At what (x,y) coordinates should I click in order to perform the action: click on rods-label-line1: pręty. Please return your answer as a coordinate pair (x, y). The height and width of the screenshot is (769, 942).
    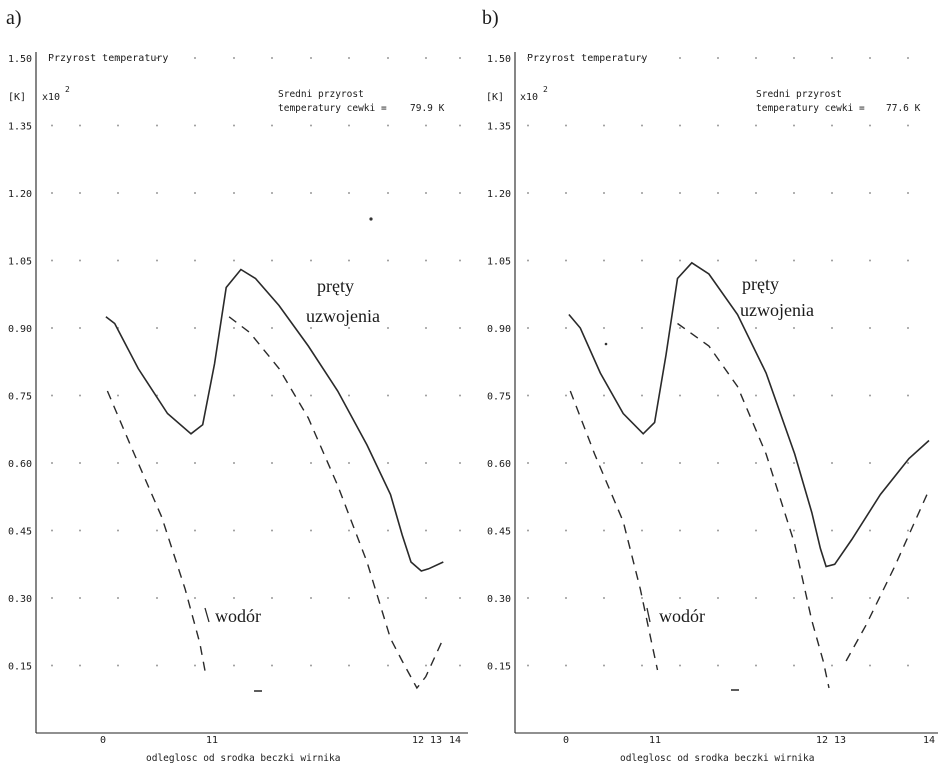
    Looking at the image, I should click on (760, 284).